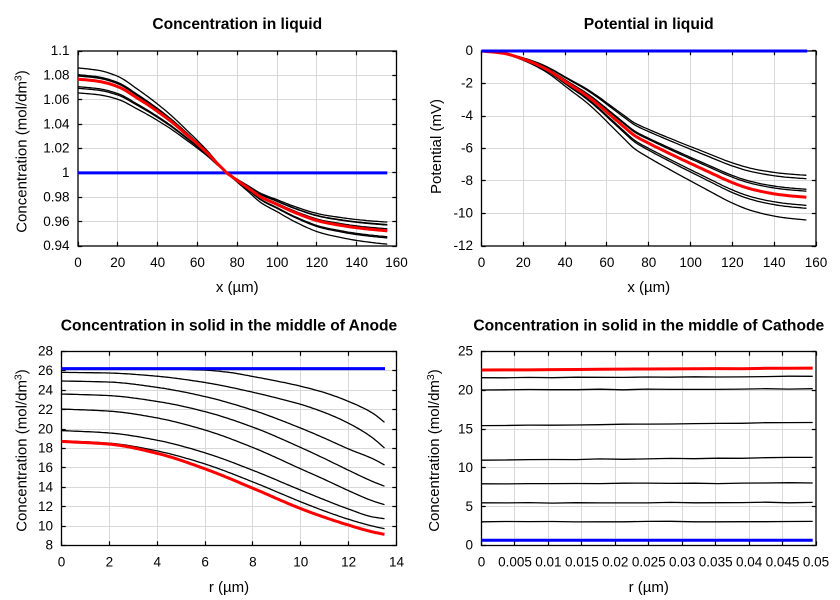 This screenshot has height=600, width=840. Describe the element at coordinates (465, 428) in the screenshot. I see `svg-text: 15` at that location.